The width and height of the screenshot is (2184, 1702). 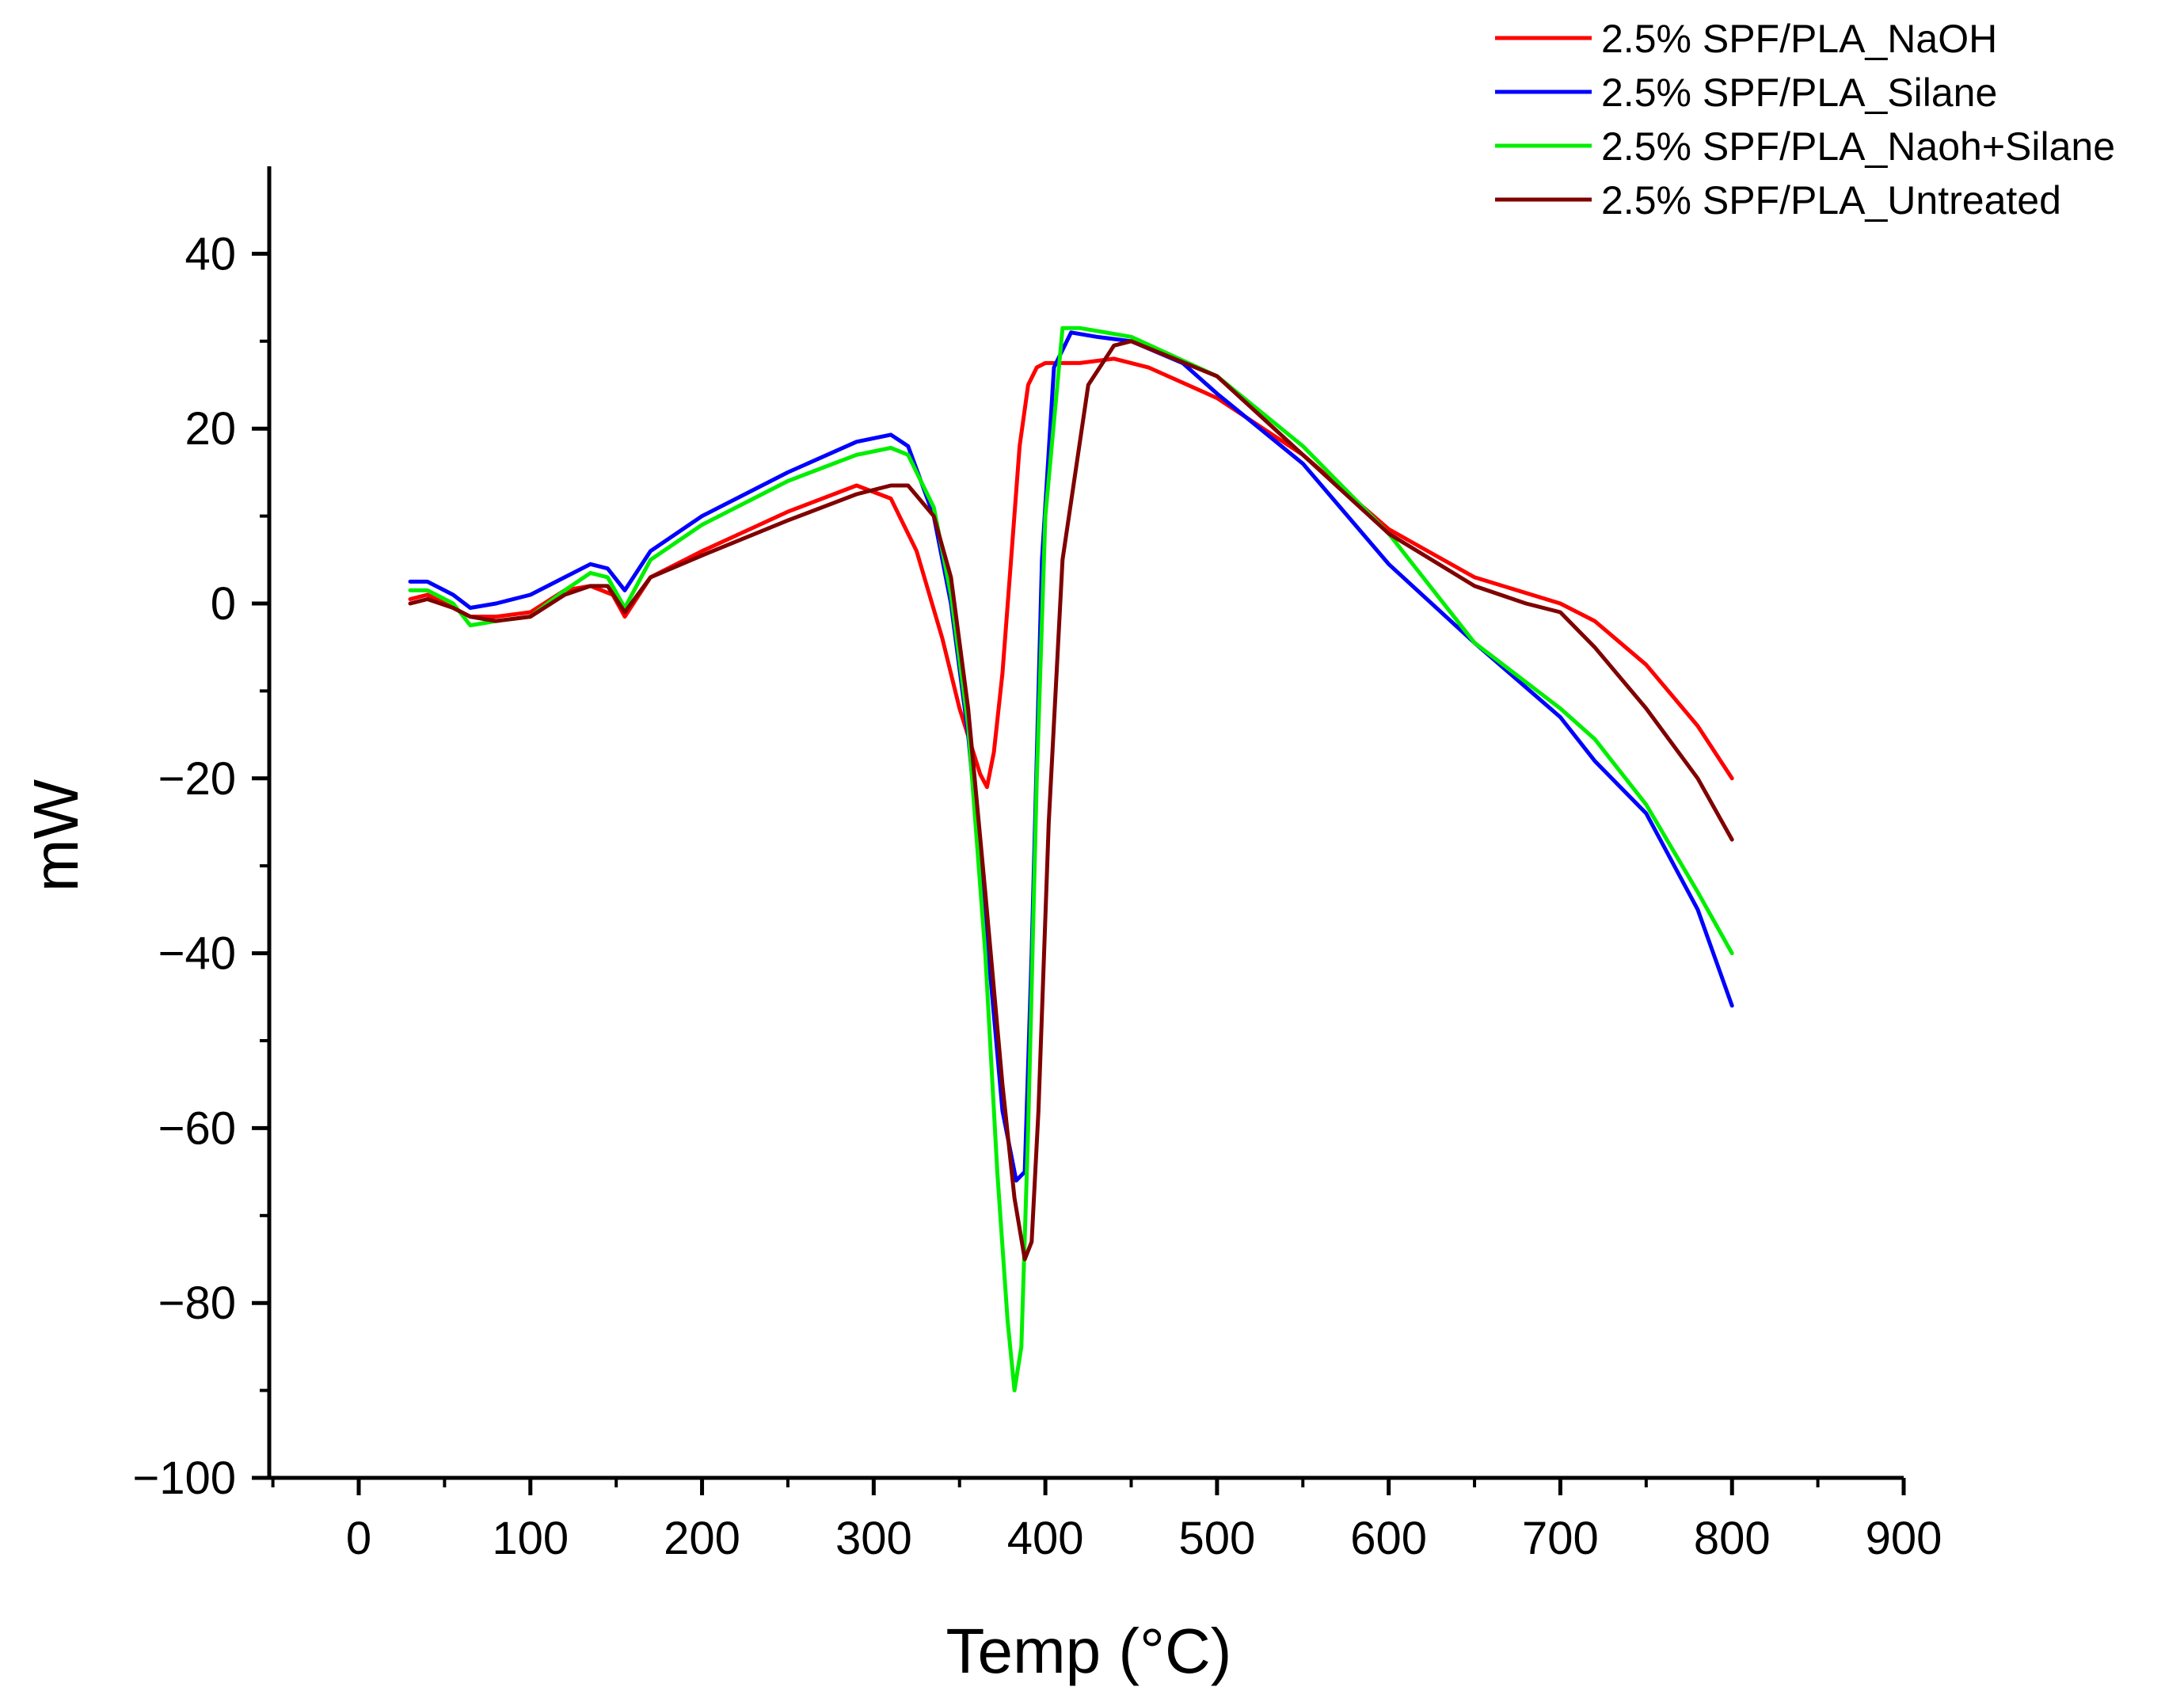 What do you see at coordinates (211, 429) in the screenshot?
I see `y-tick-label: 20` at bounding box center [211, 429].